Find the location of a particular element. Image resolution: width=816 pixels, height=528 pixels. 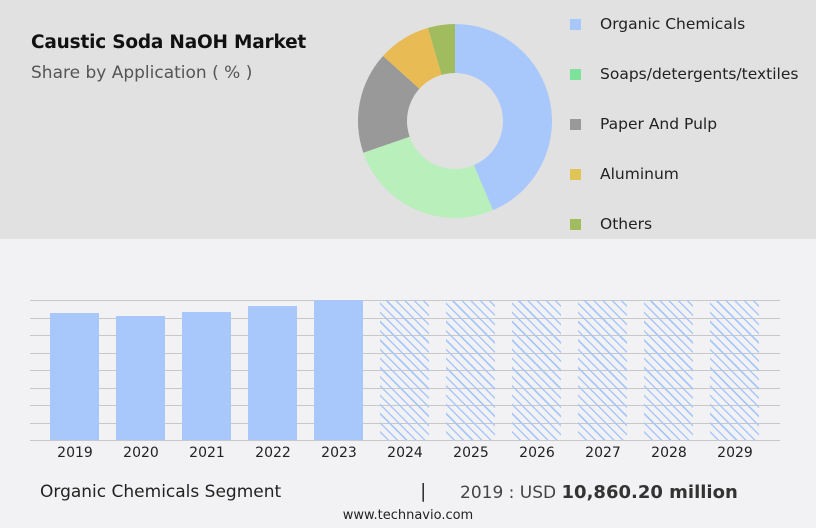

x-axis-label: 2024 is located at coordinates (405, 453).